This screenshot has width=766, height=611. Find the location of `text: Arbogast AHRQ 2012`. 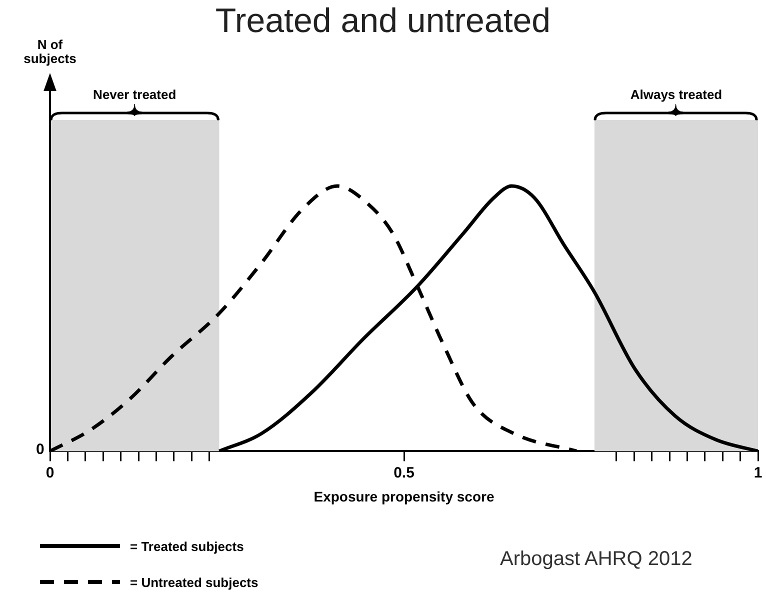

text: Arbogast AHRQ 2012 is located at coordinates (596, 559).